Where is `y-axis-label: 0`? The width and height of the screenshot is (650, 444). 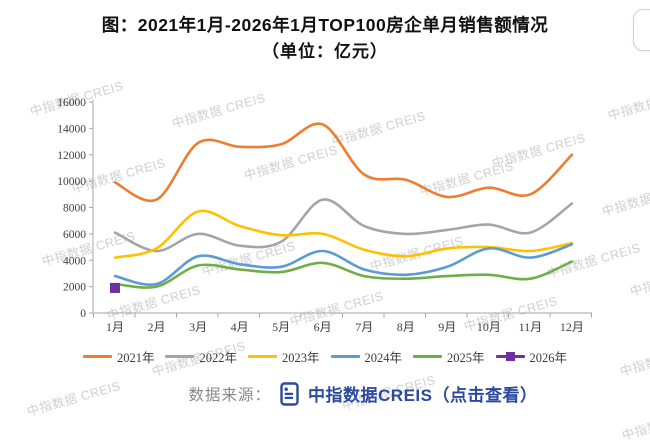
y-axis-label: 0 is located at coordinates (83, 314).